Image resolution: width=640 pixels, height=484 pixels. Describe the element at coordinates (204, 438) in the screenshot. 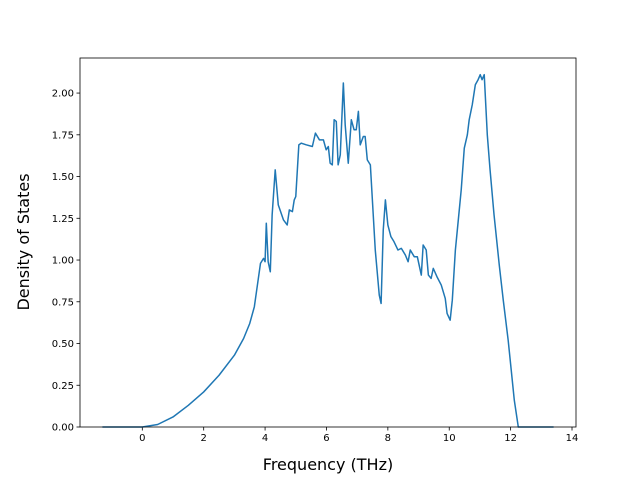

I see `x-tick-label: 2` at that location.